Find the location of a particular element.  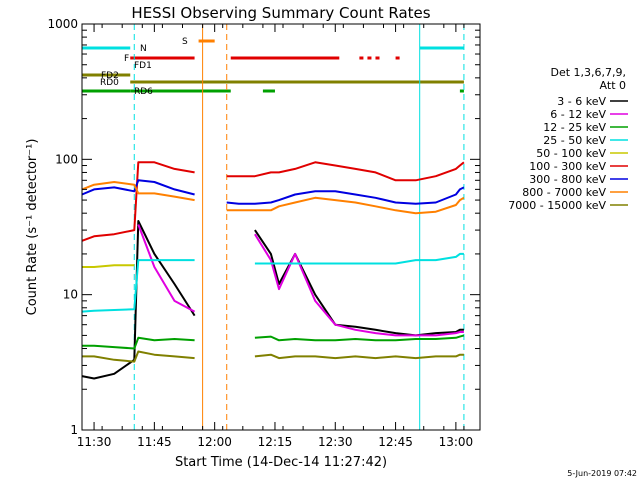

x-tick-label: 11:45 is located at coordinates (154, 442).